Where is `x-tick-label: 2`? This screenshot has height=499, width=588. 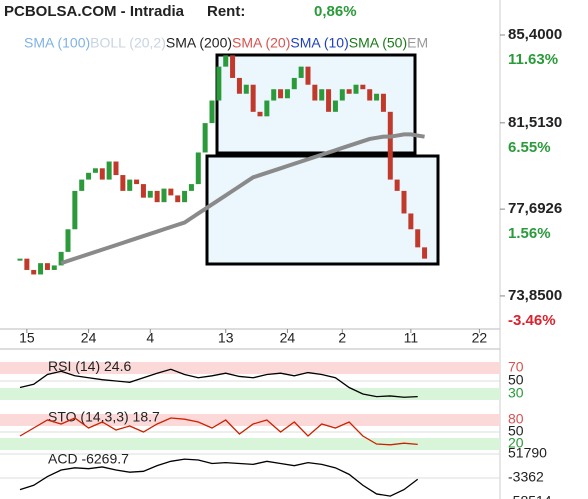 x-tick-label: 2 is located at coordinates (342, 338).